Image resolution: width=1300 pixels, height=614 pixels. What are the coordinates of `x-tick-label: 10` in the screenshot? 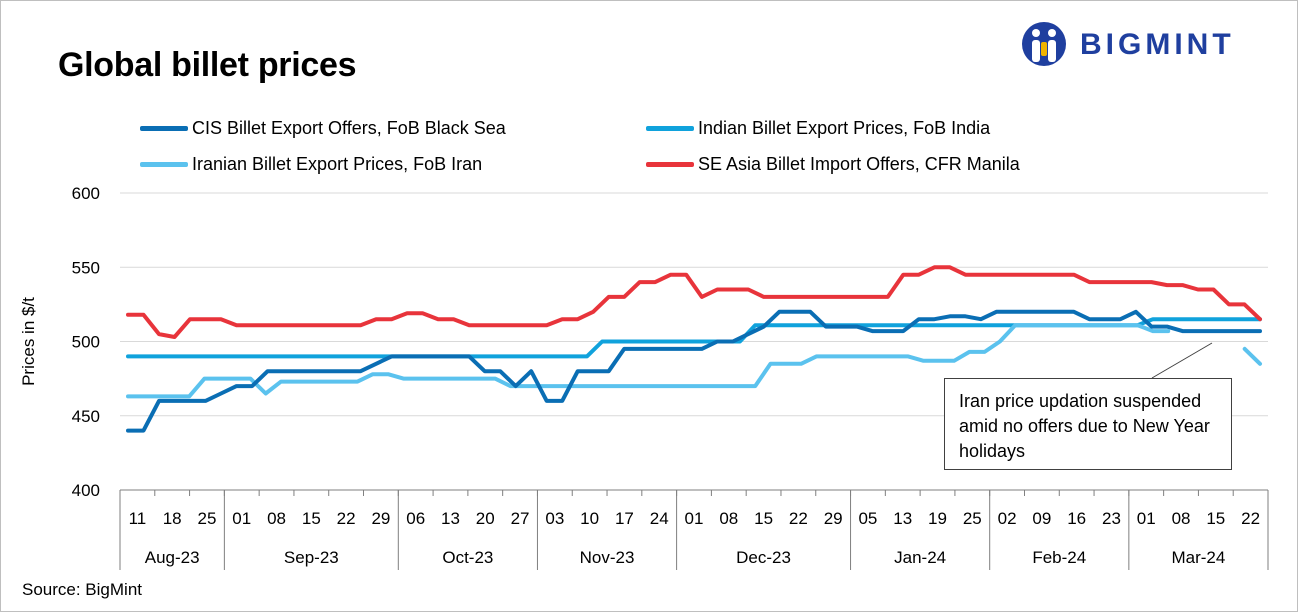 It's located at (589, 518).